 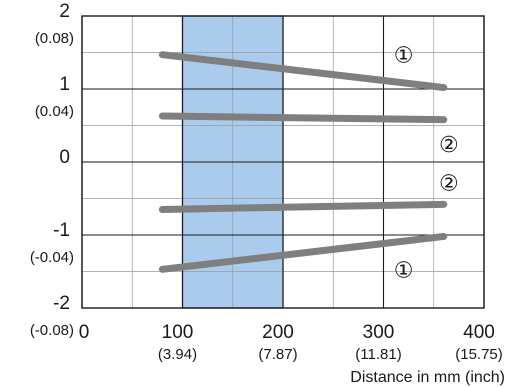 What do you see at coordinates (54, 38) in the screenshot?
I see `y-tick-sublabel: (0.08)` at bounding box center [54, 38].